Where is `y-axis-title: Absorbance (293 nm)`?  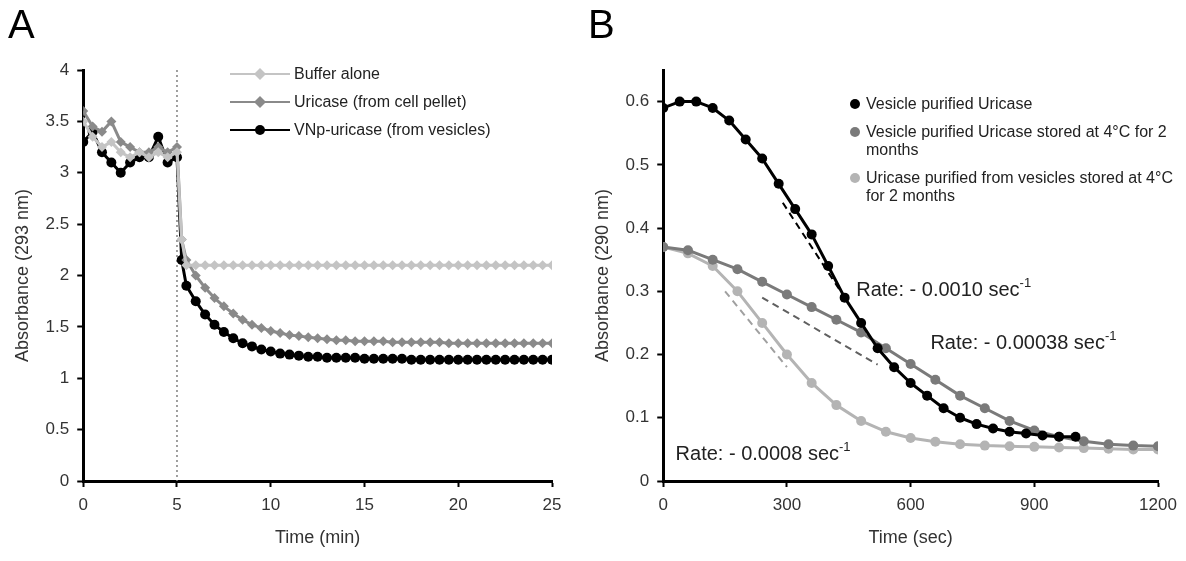
y-axis-title: Absorbance (293 nm) is located at coordinates (21, 275).